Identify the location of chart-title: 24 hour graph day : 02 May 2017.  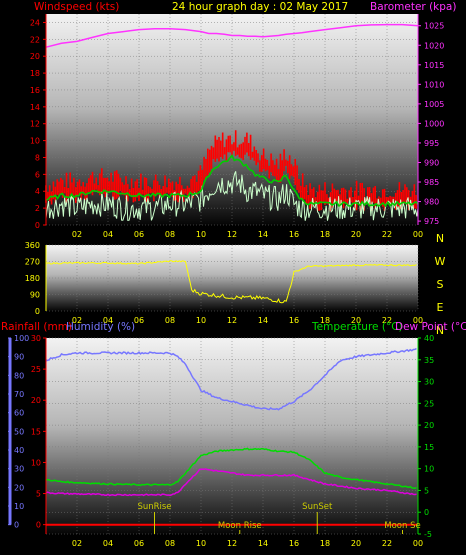
(260, 7).